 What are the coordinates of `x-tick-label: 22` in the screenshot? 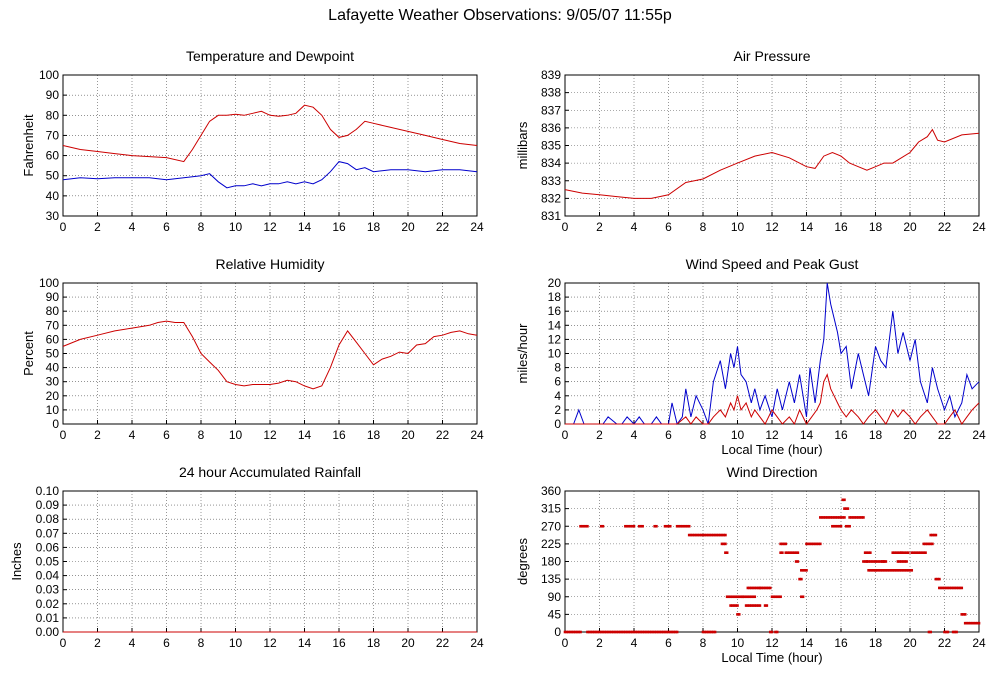 It's located at (945, 227).